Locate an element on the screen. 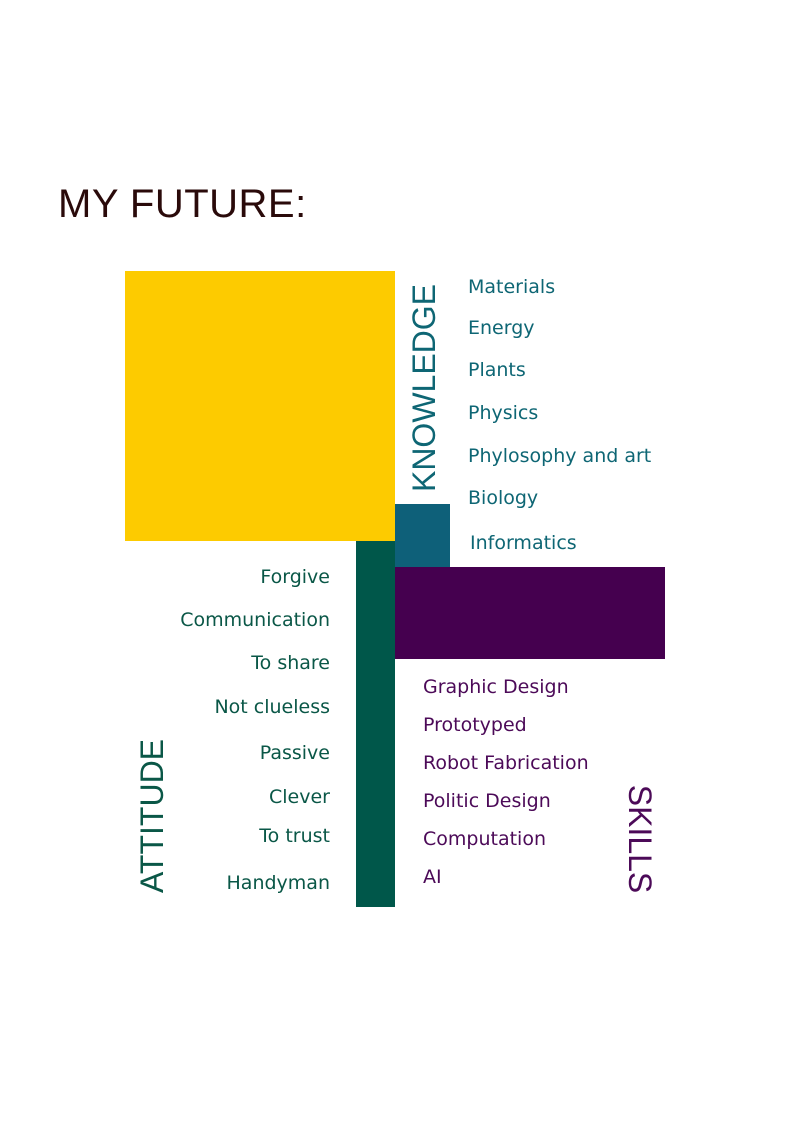 Image resolution: width=794 pixels, height=1123 pixels. attitude-item: Forgive is located at coordinates (295, 577).